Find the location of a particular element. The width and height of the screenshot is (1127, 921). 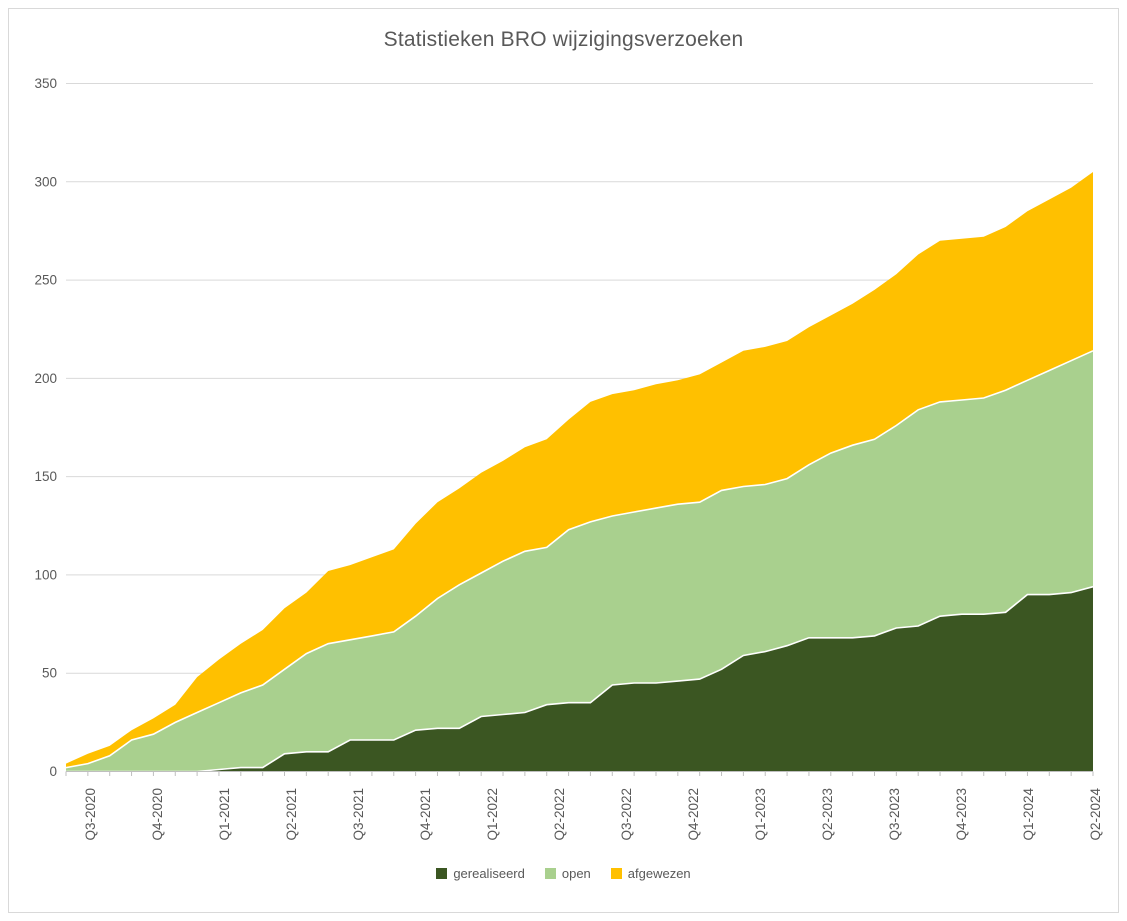

legend-item-gerealiseerd: gerealiseerd is located at coordinates (480, 873).